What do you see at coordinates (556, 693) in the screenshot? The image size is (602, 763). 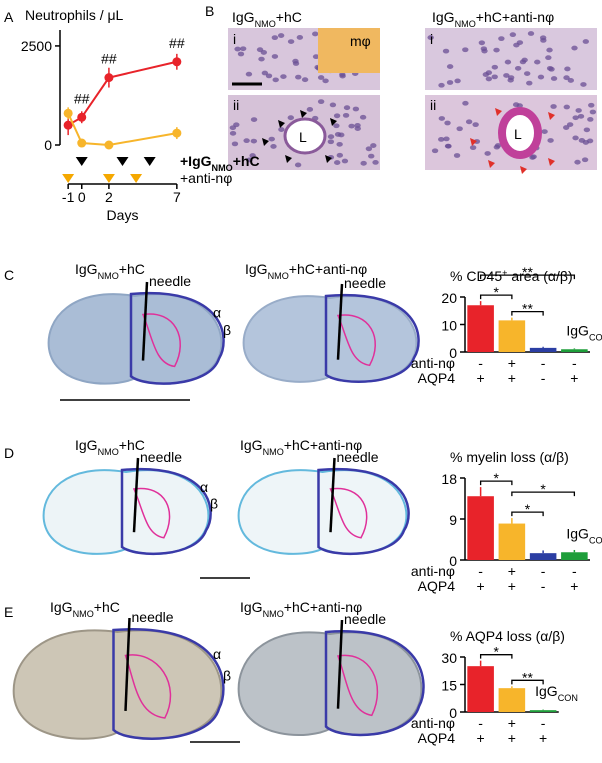 I see `category-label: IgGCON` at bounding box center [556, 693].